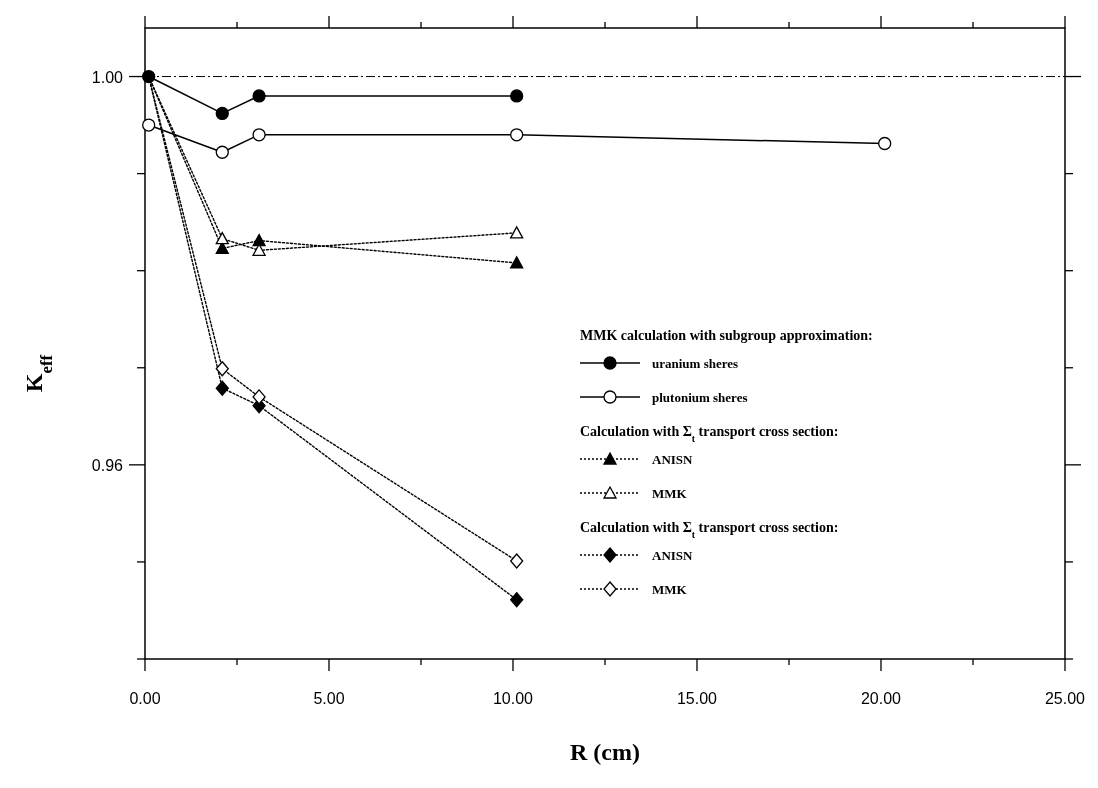 The width and height of the screenshot is (1098, 788). I want to click on annotation: MMK calculation with subgroup approximation:, so click(726, 335).